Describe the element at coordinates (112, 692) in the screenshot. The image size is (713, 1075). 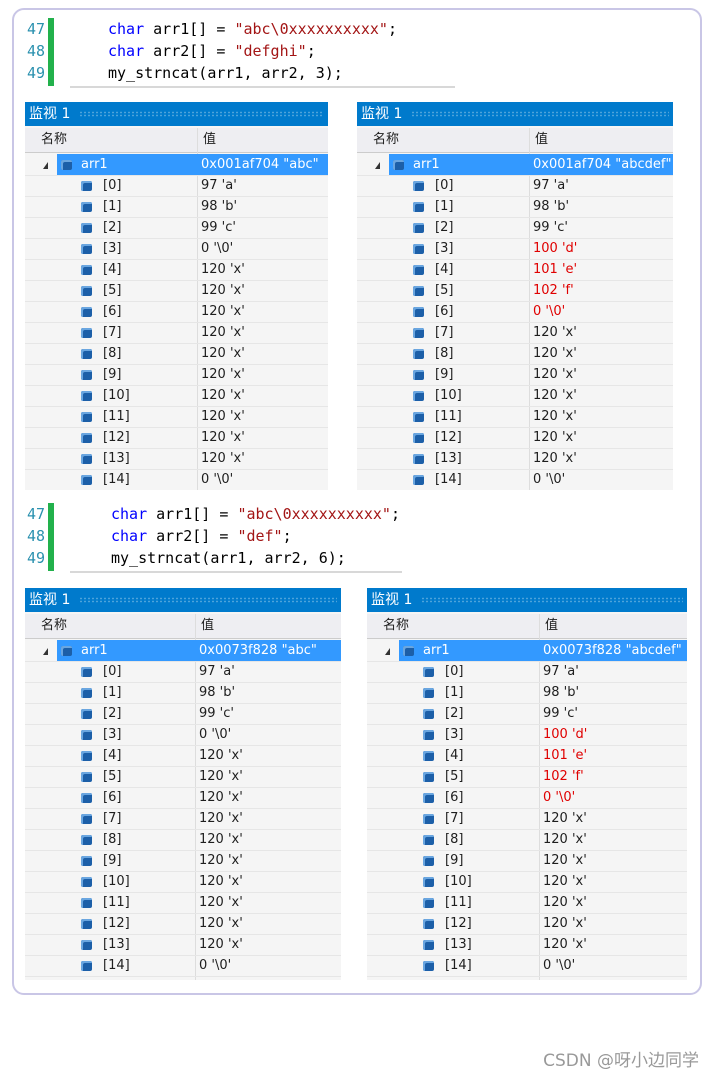
I see `element-name: [1]` at that location.